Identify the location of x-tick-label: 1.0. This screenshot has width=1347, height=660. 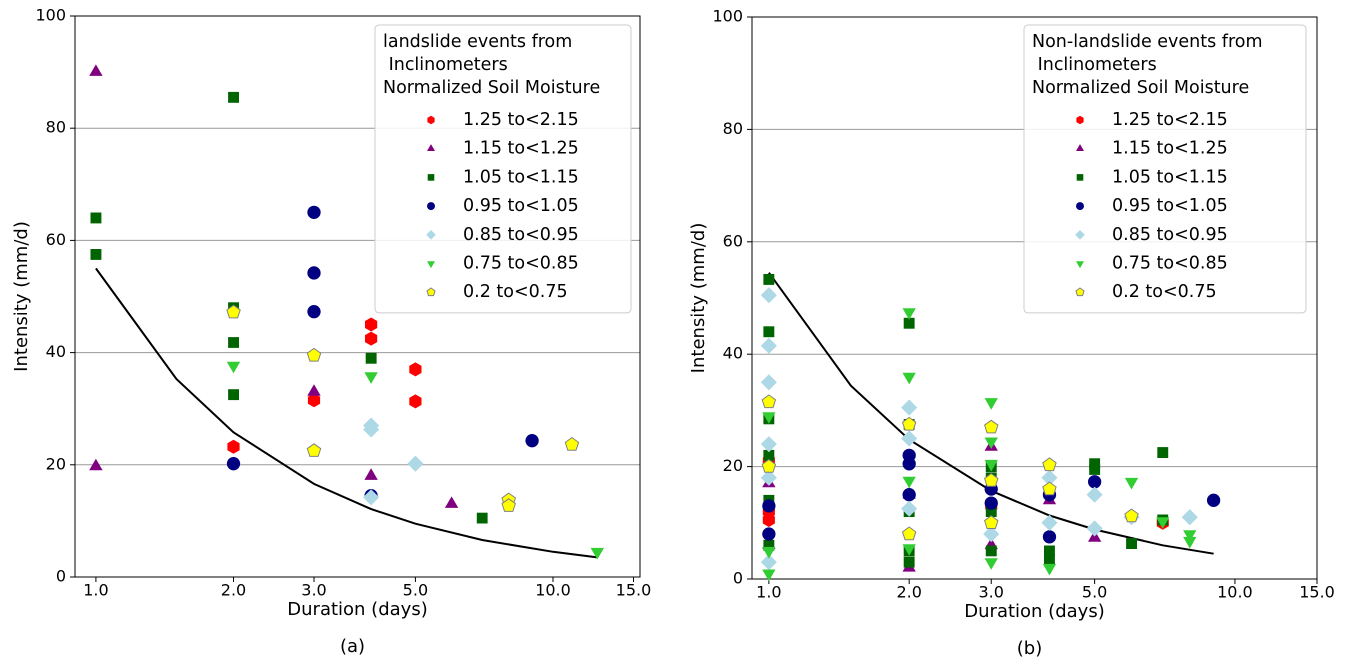
(768, 592).